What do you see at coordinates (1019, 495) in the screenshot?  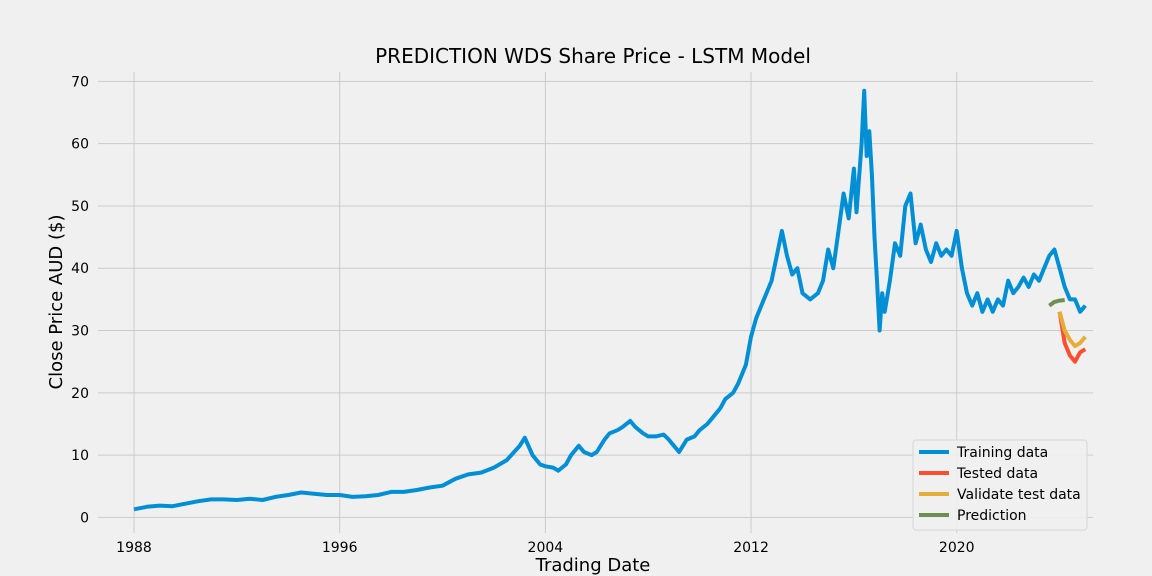 I see `legend-label: Validate test data` at bounding box center [1019, 495].